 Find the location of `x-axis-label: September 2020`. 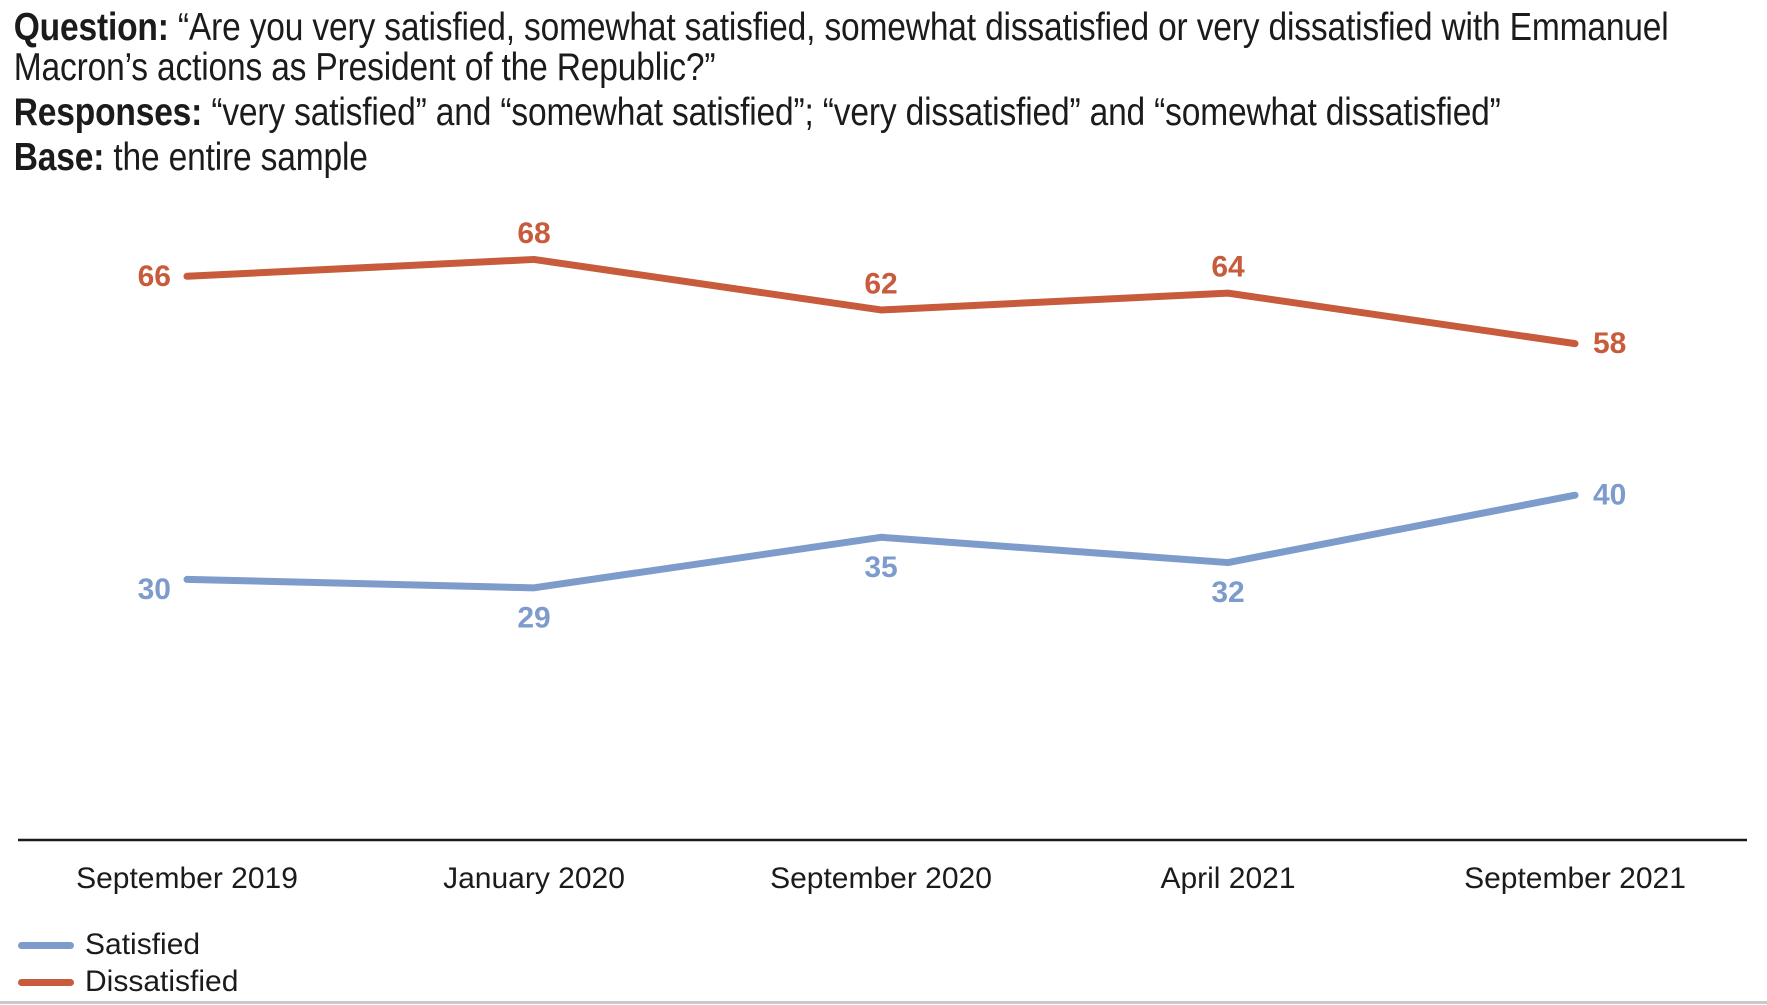

x-axis-label: September 2020 is located at coordinates (881, 878).